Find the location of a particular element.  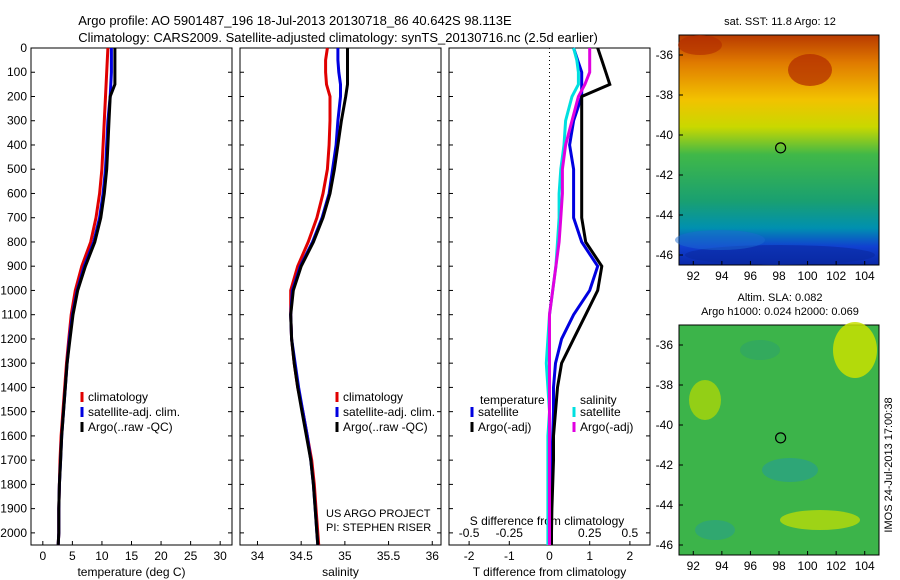

x-tick-label: 34 is located at coordinates (258, 556).